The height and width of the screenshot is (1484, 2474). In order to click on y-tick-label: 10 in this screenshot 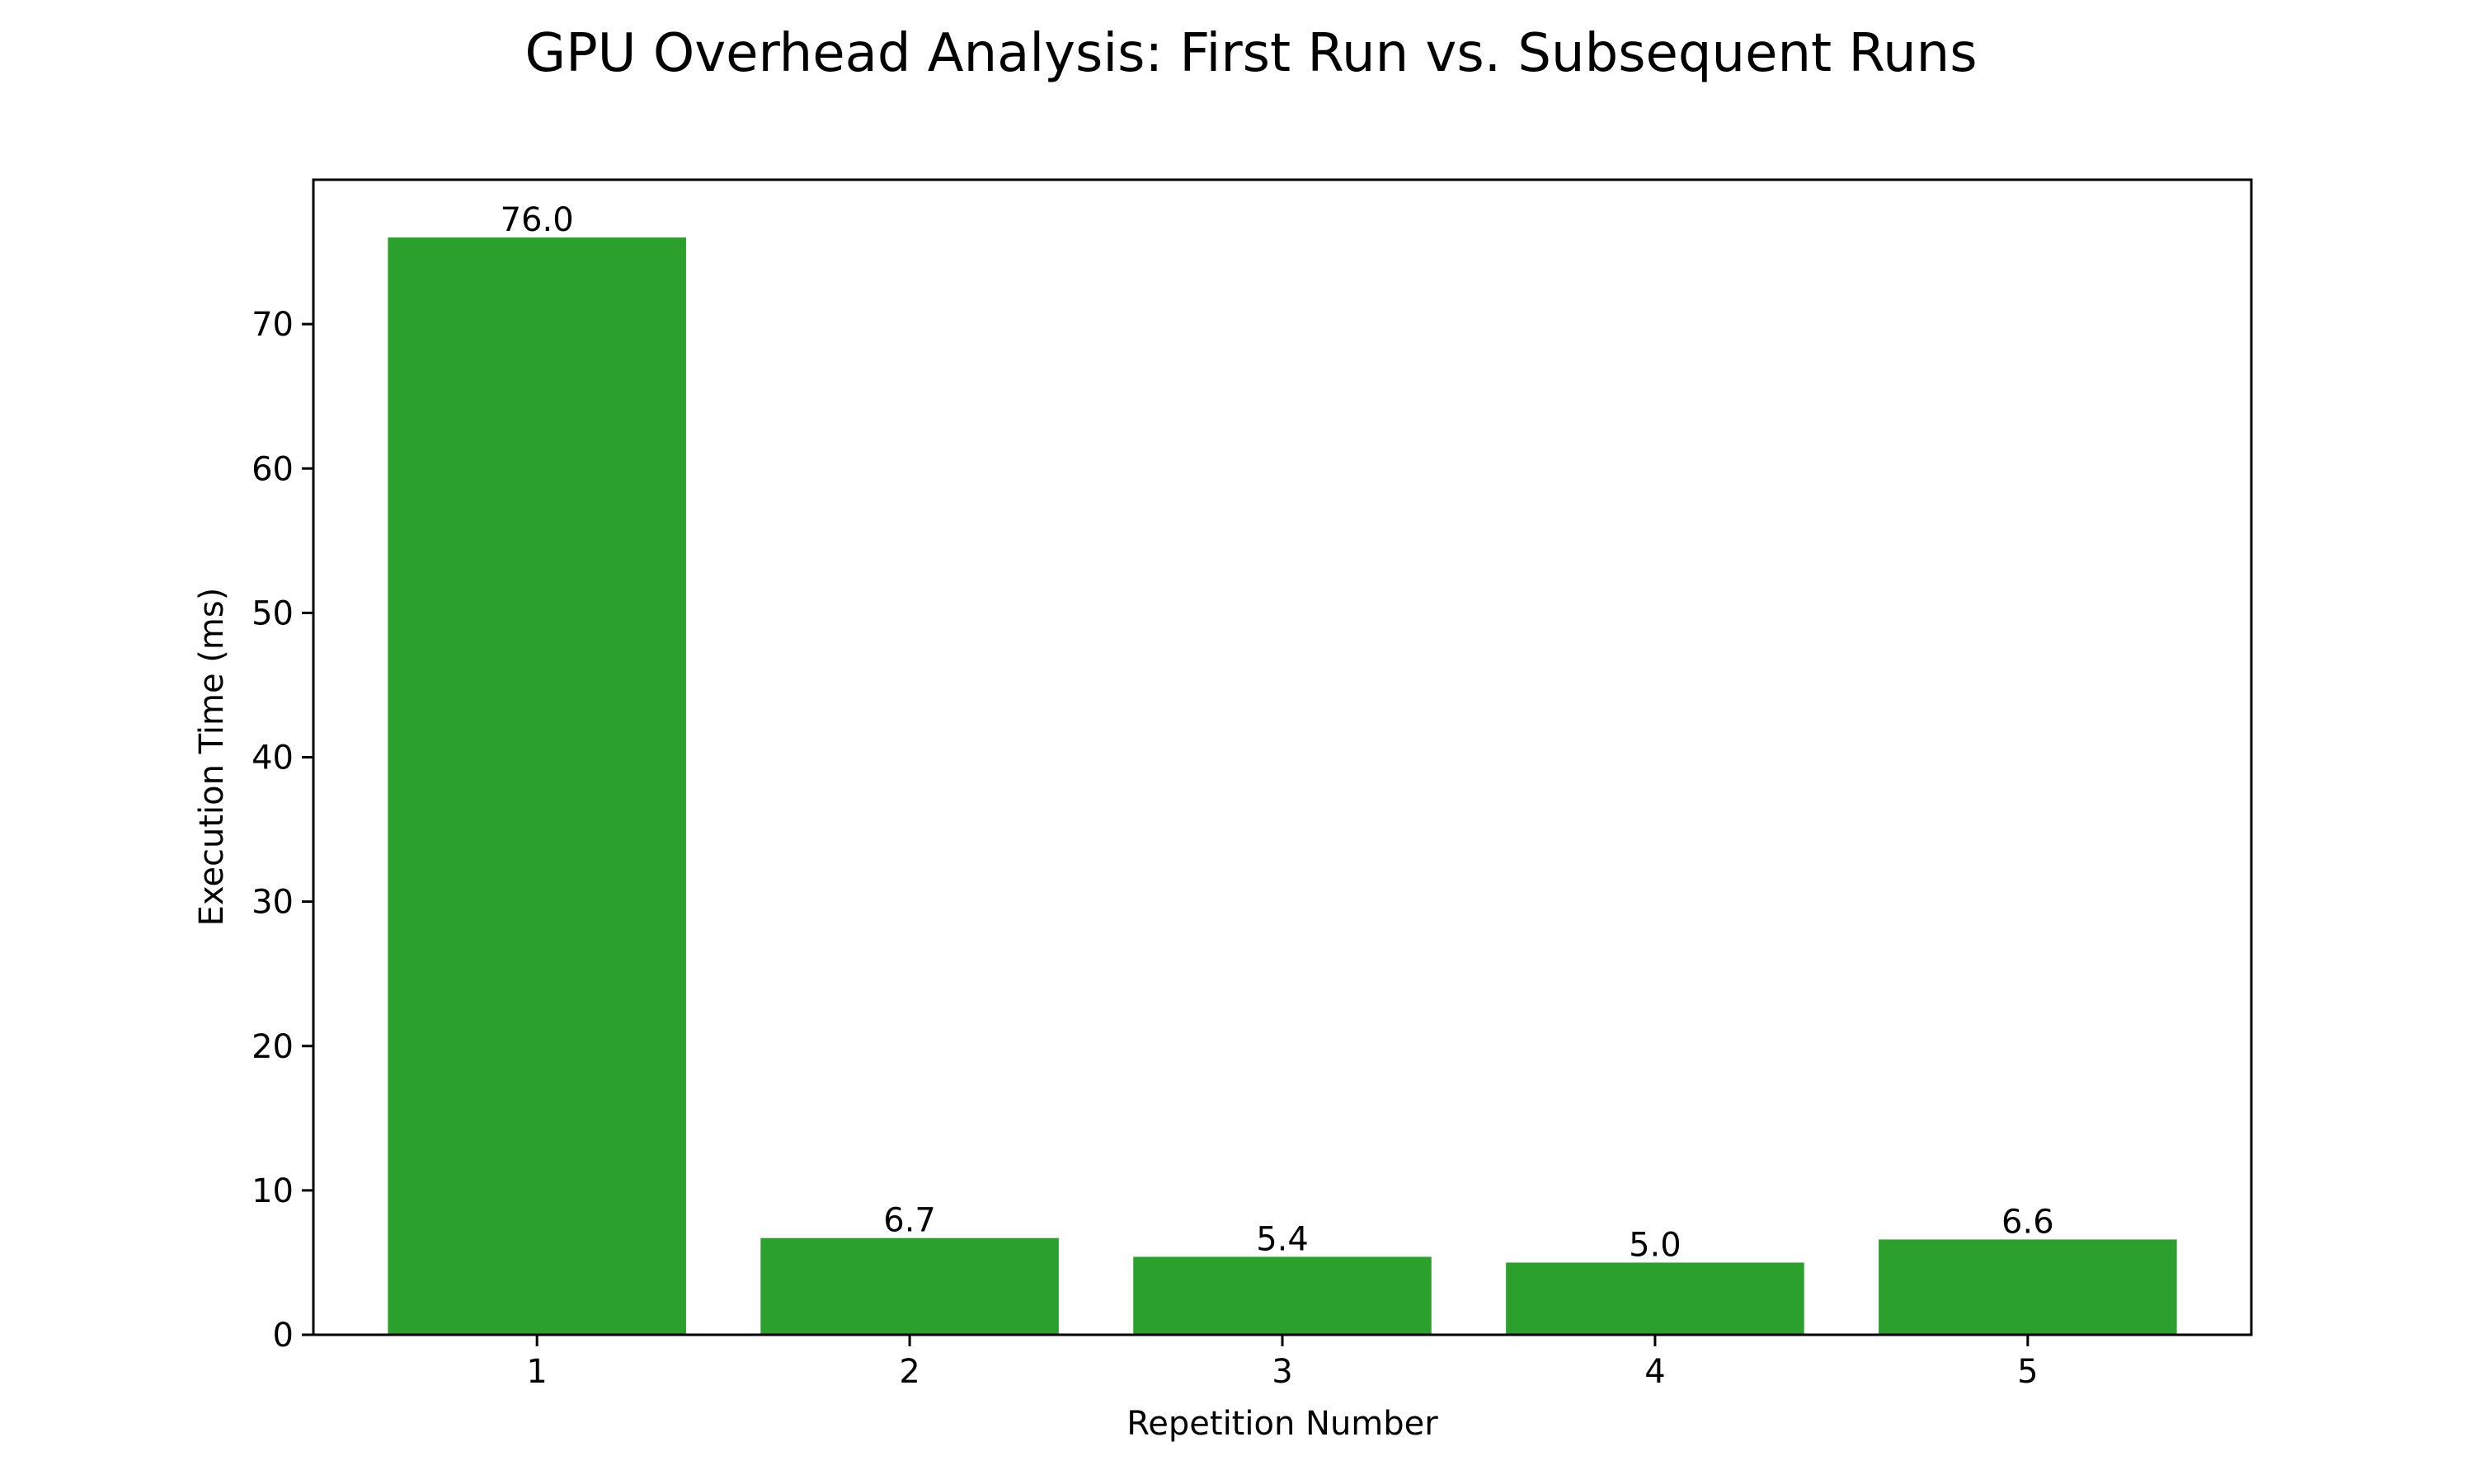, I will do `click(273, 1191)`.